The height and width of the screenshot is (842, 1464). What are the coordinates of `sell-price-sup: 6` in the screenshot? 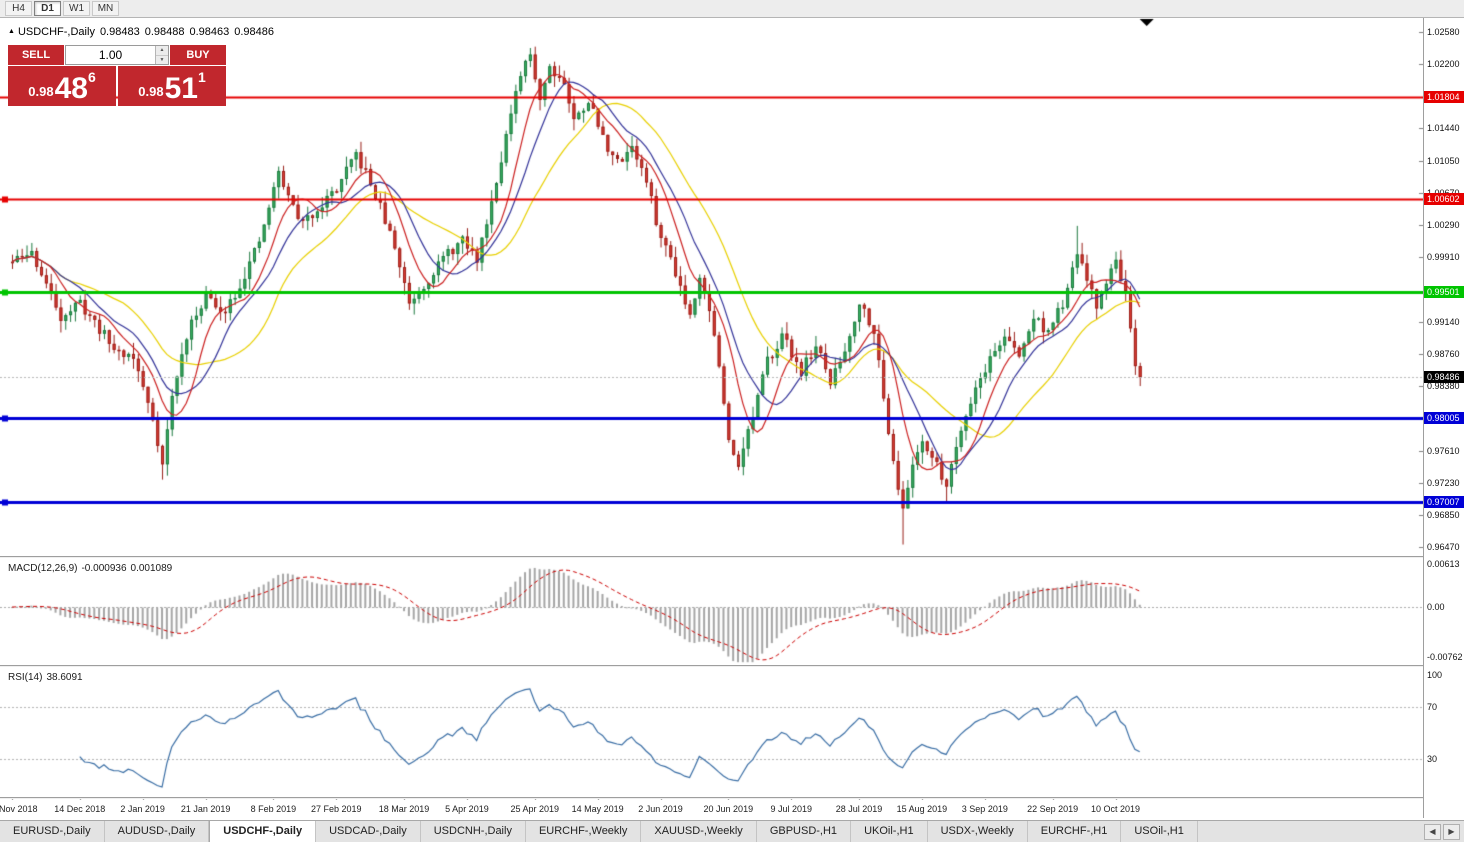 It's located at (91, 77).